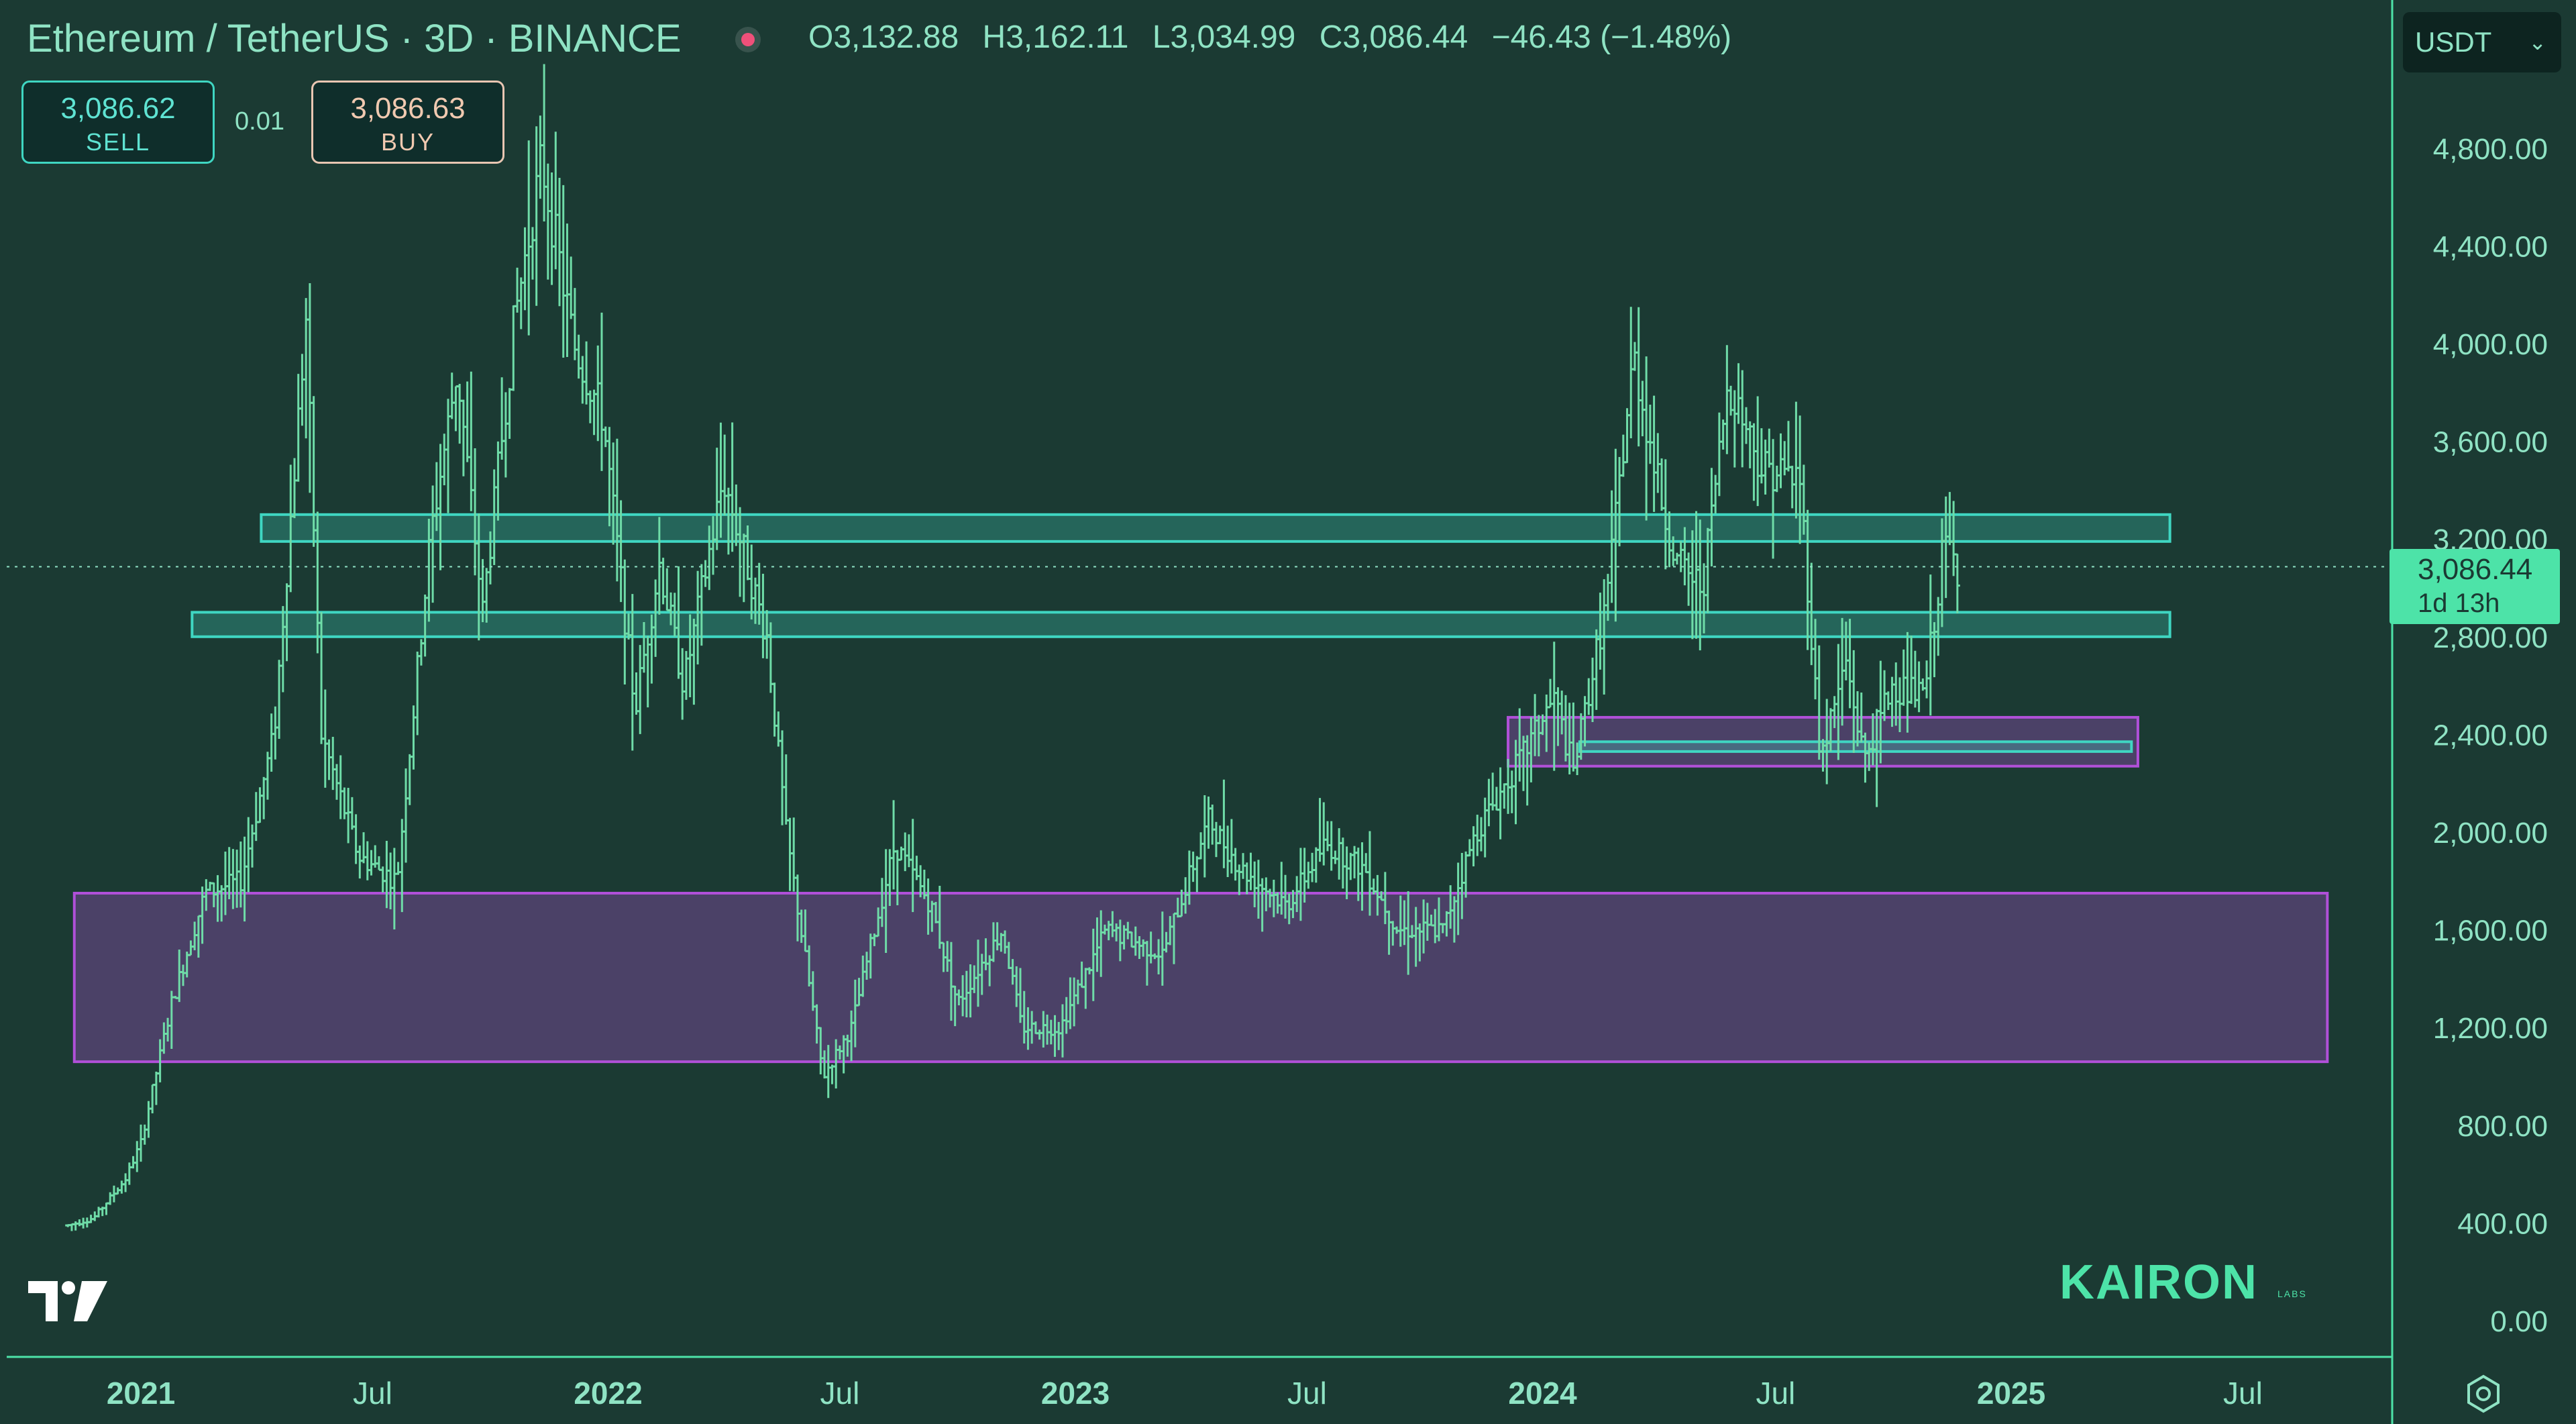  Describe the element at coordinates (2475, 586) in the screenshot. I see `last-price-label: 3,086.44 1d 13h` at that location.